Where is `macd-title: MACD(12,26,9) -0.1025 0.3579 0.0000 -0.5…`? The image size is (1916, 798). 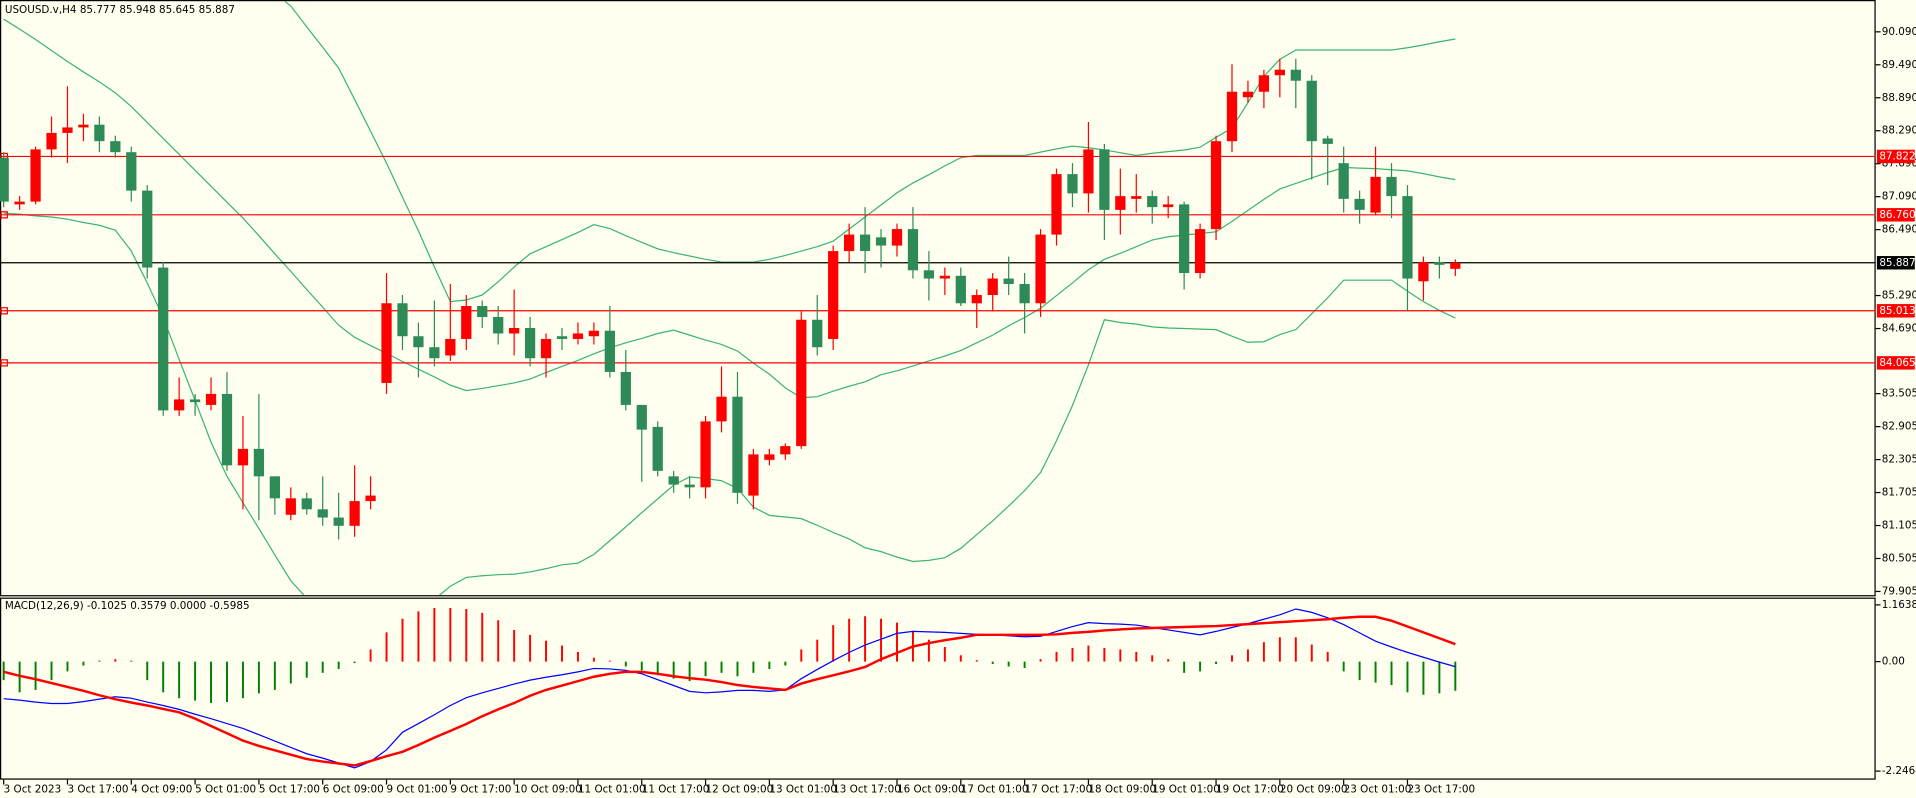 macd-title: MACD(12,26,9) -0.1025 0.3579 0.0000 -0.5… is located at coordinates (127, 606).